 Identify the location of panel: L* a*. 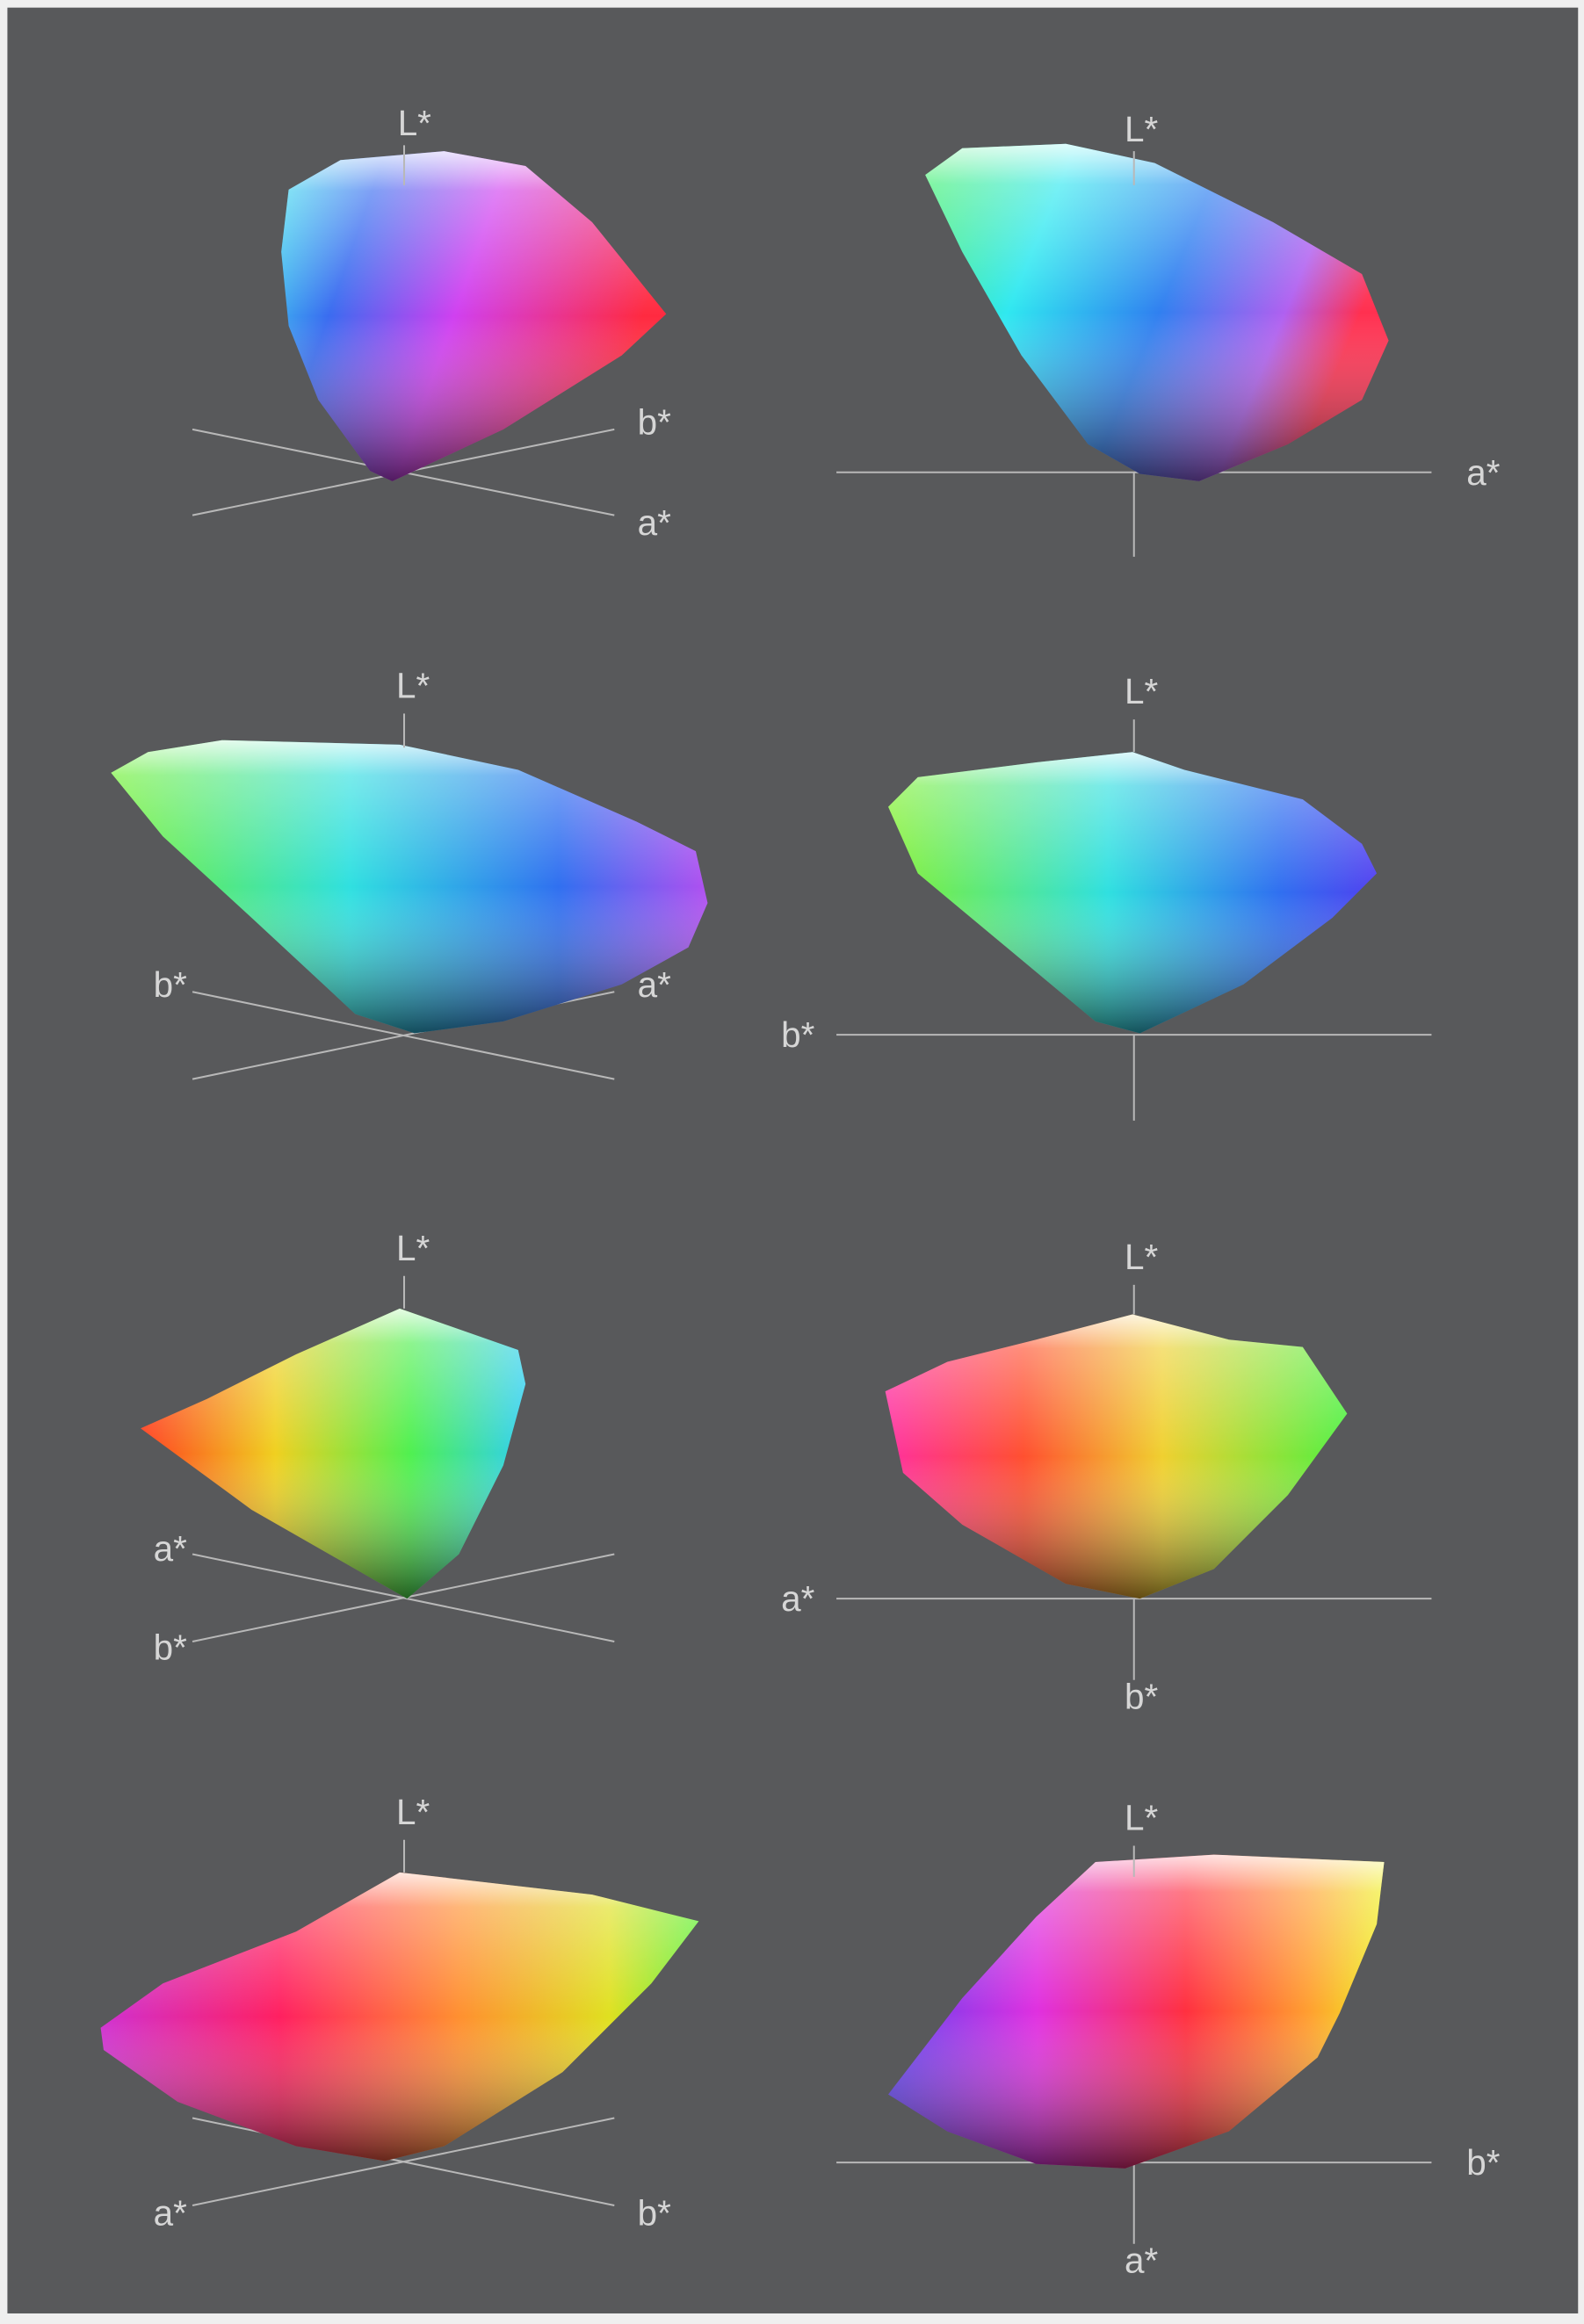
(1168, 333).